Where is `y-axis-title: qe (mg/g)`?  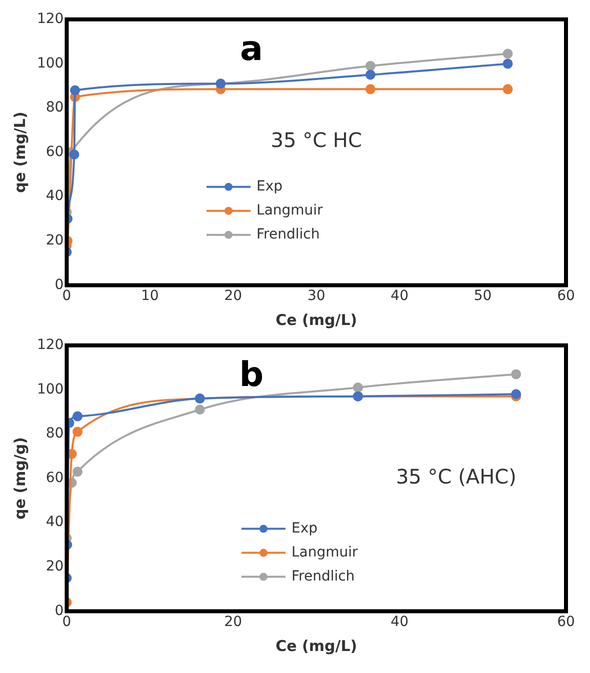 y-axis-title: qe (mg/g) is located at coordinates (19, 478).